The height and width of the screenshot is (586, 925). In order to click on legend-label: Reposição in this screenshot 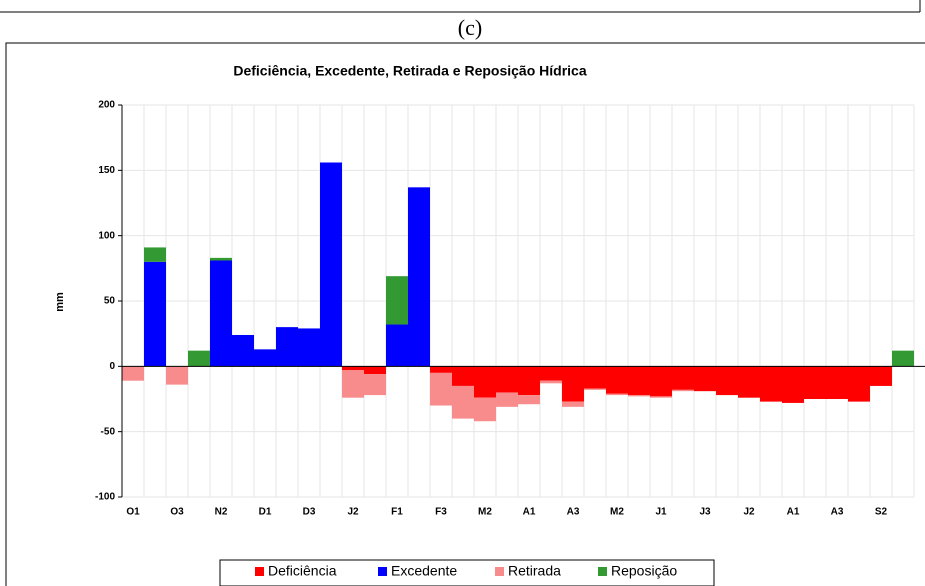, I will do `click(644, 571)`.